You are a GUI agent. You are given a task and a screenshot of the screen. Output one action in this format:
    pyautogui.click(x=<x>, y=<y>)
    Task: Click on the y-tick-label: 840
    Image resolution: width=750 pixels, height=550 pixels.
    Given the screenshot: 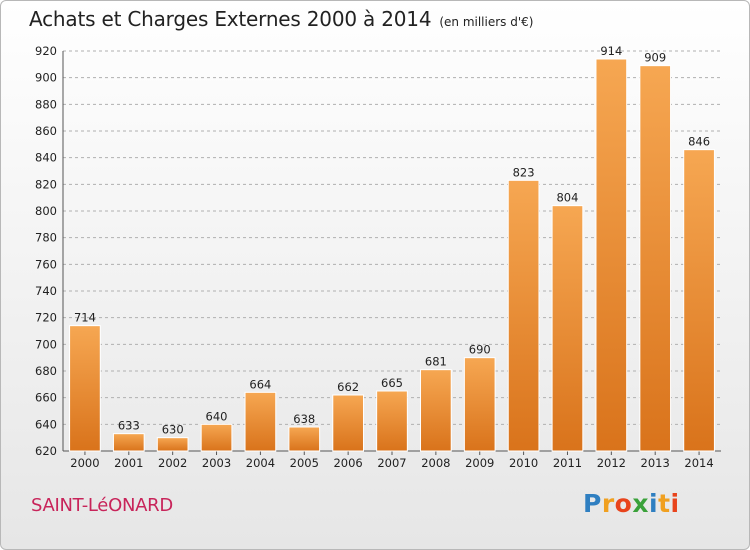 What is the action you would take?
    pyautogui.click(x=46, y=158)
    